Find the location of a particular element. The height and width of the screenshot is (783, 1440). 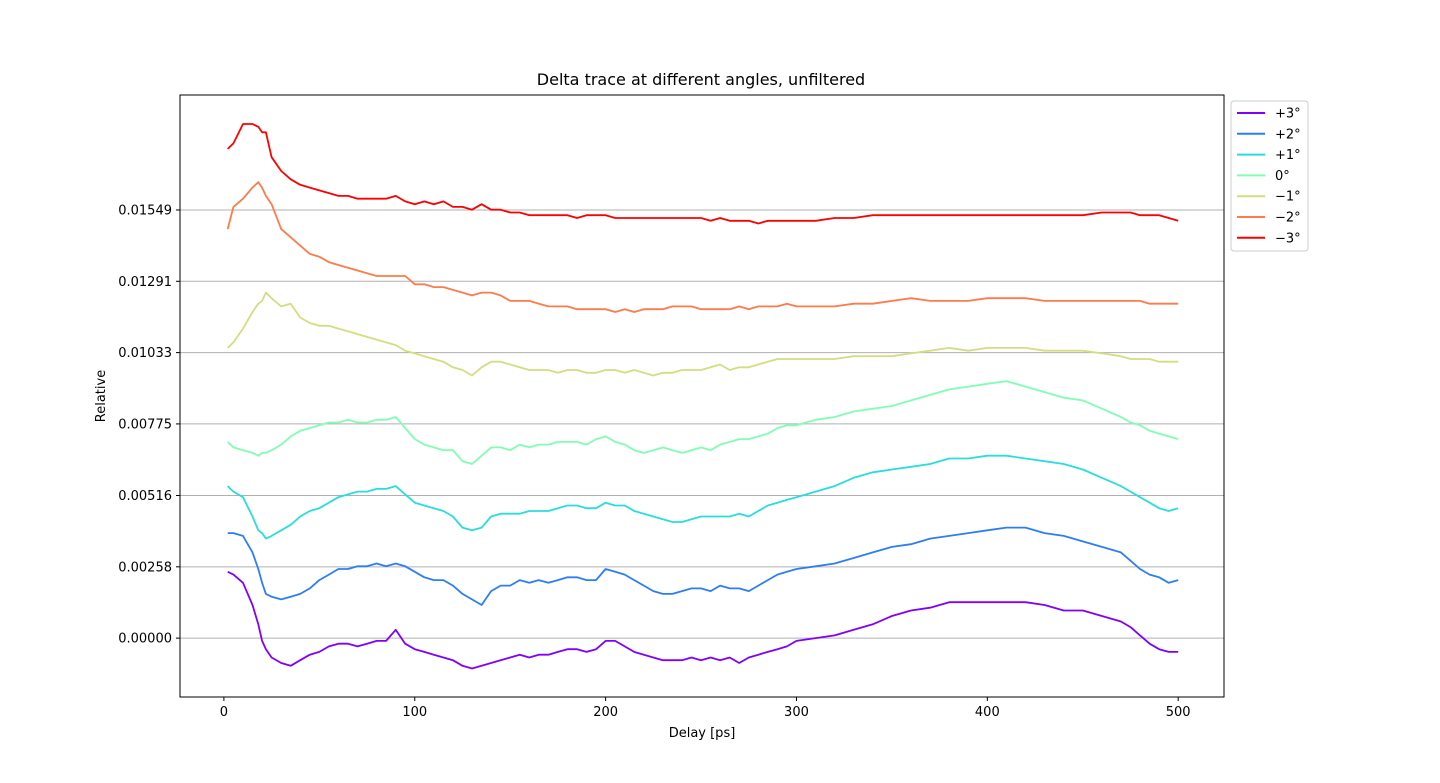

x-tick-label: 300 is located at coordinates (796, 712).